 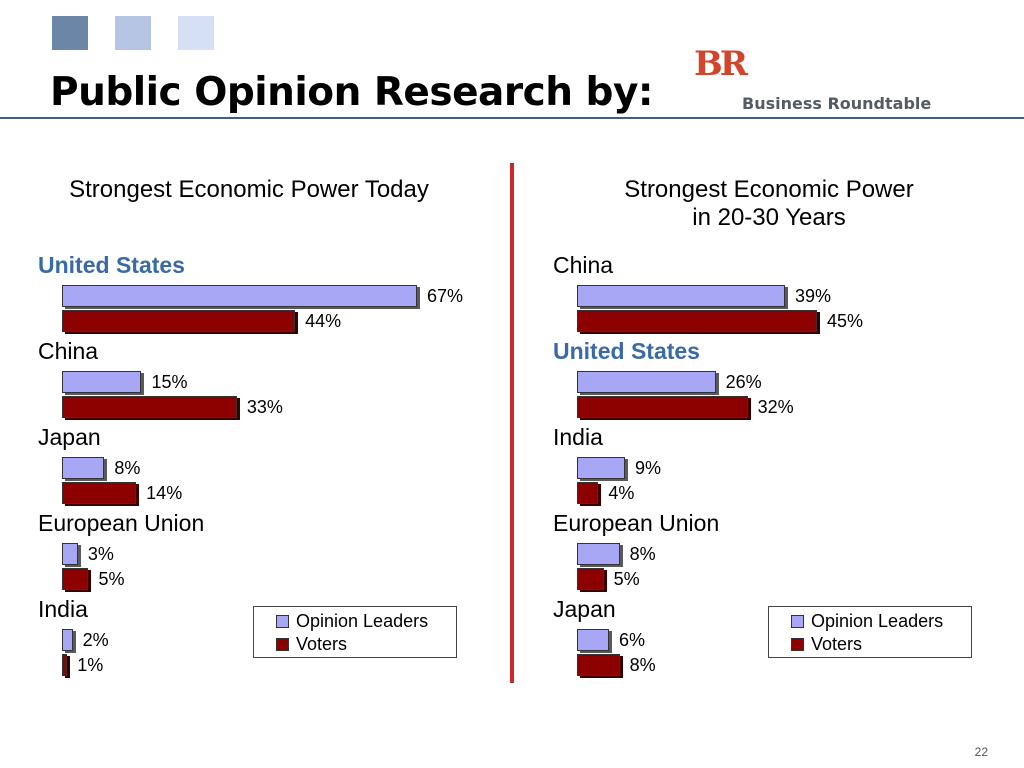 What do you see at coordinates (264, 407) in the screenshot?
I see `value-label-voters-china: 33%` at bounding box center [264, 407].